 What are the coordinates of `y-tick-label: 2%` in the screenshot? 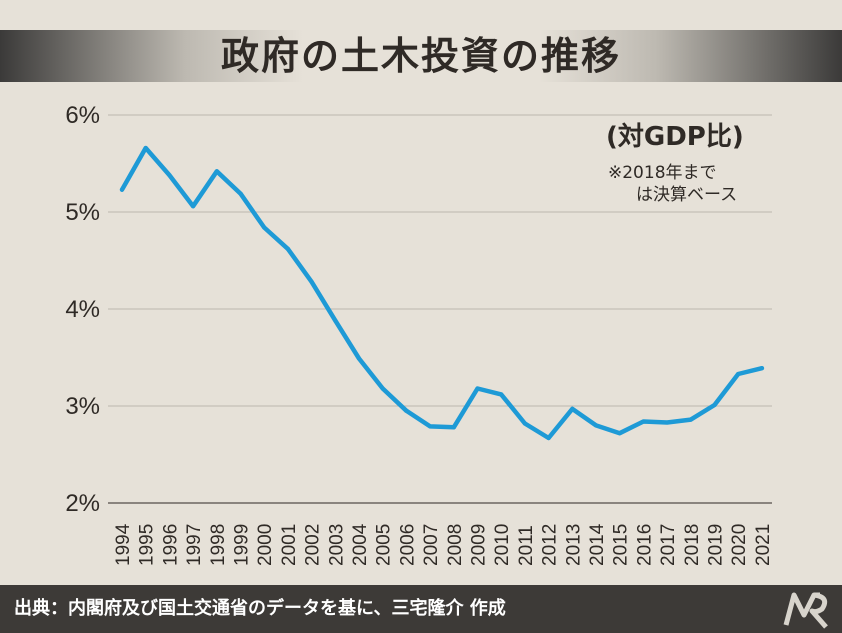 It's located at (82, 503).